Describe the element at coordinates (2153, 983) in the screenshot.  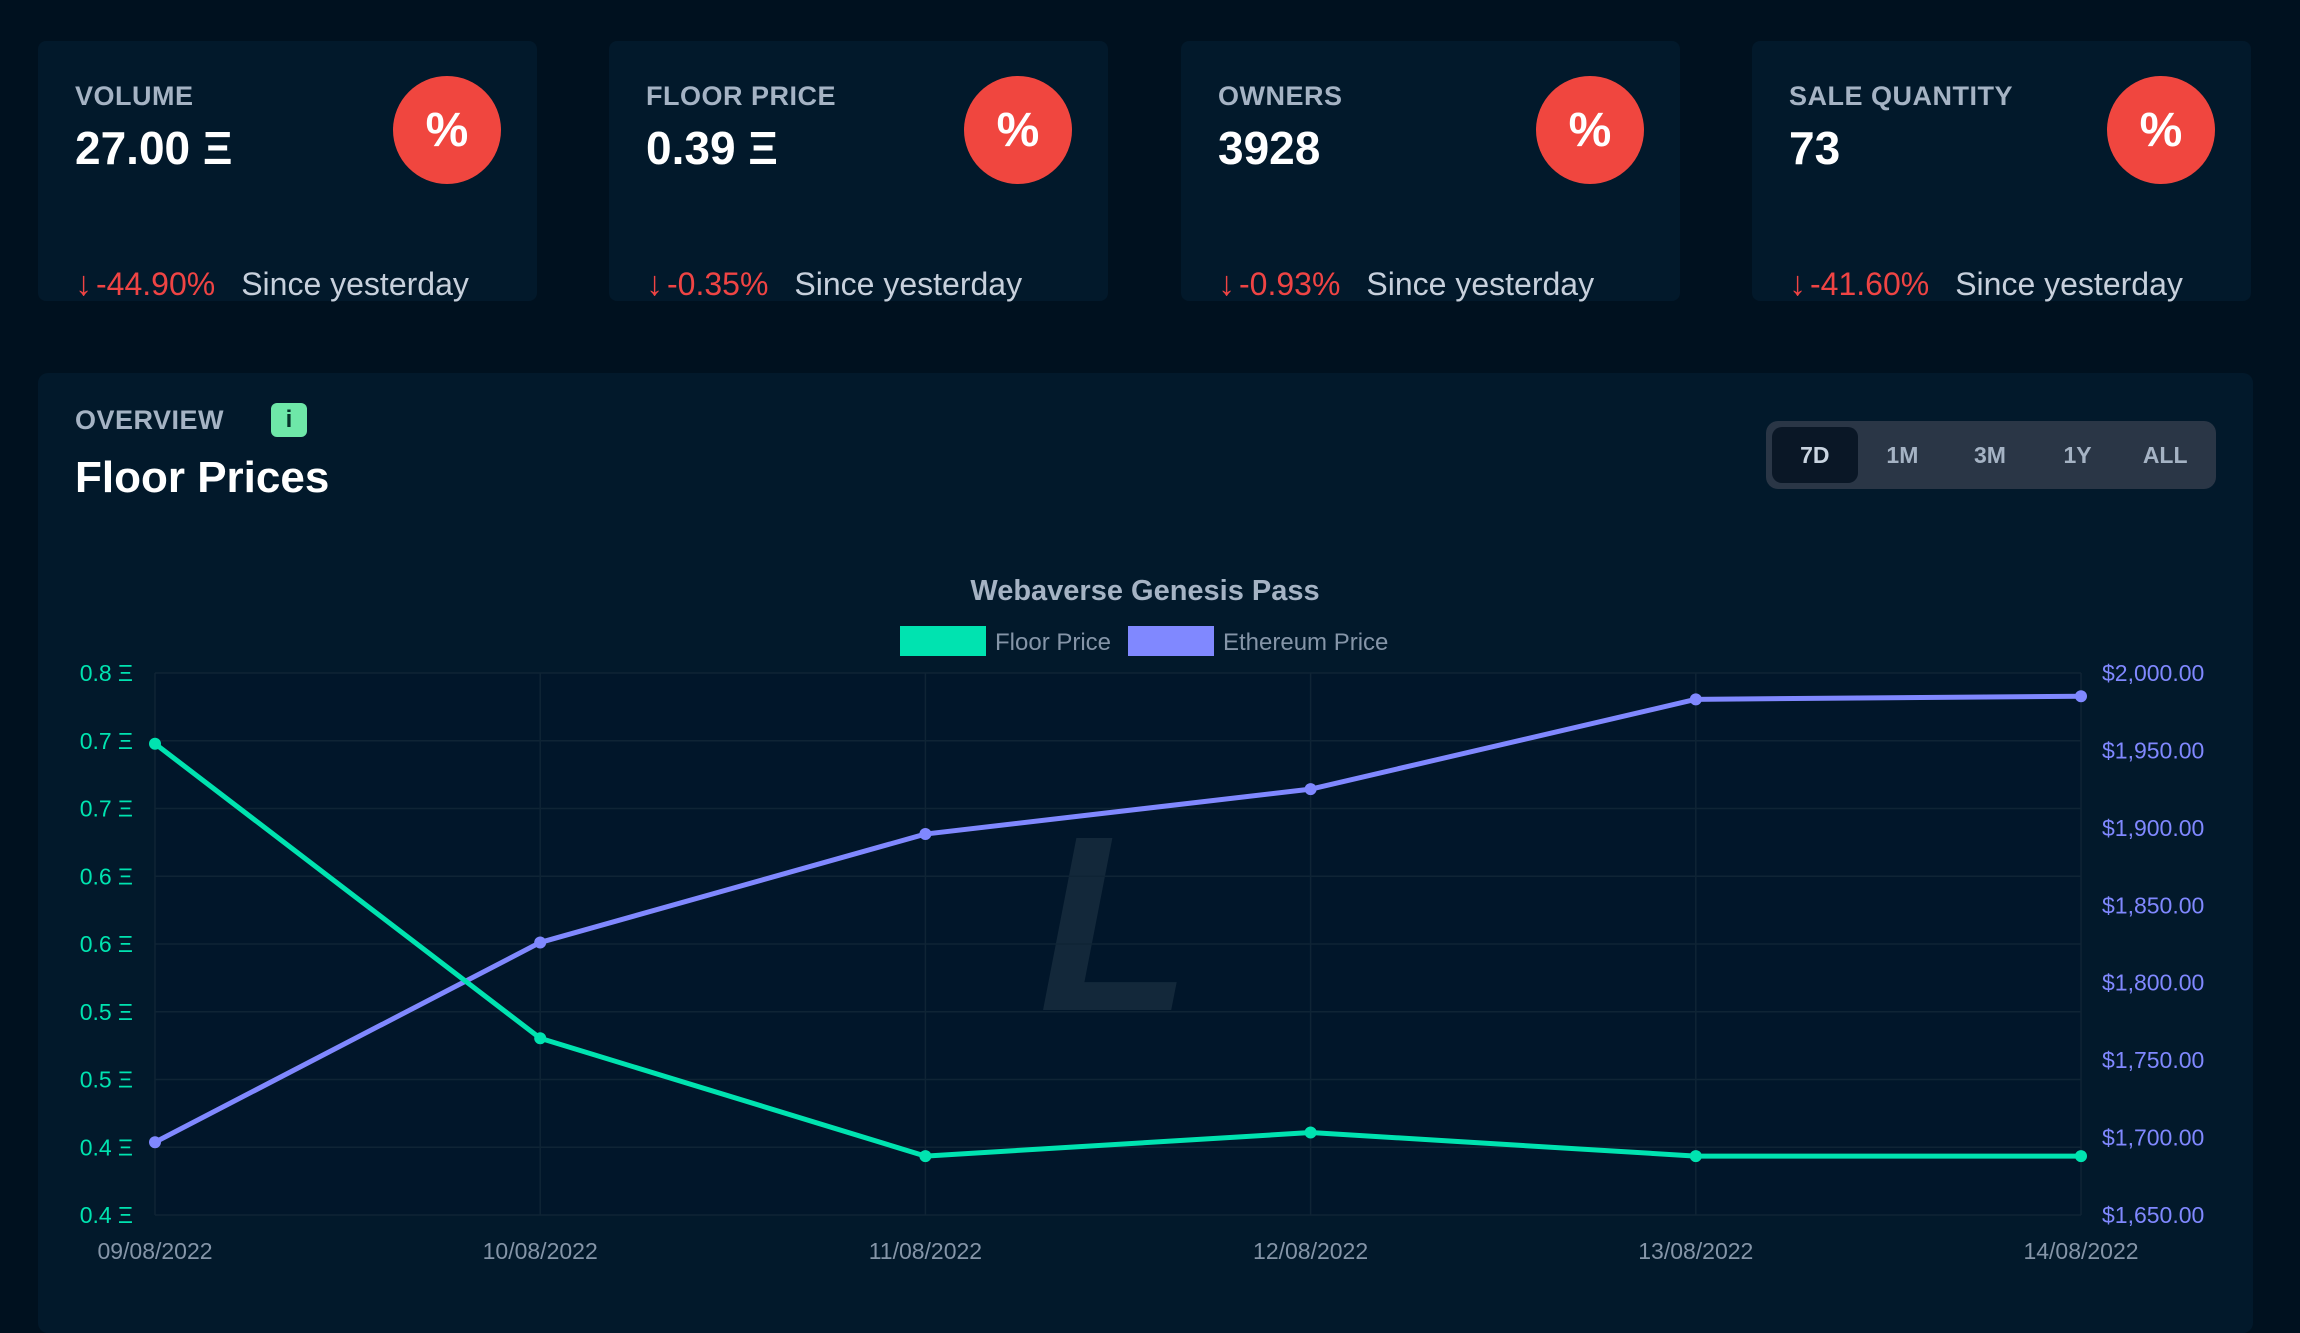
I see `y-right-tick-label: $1,800.00` at that location.